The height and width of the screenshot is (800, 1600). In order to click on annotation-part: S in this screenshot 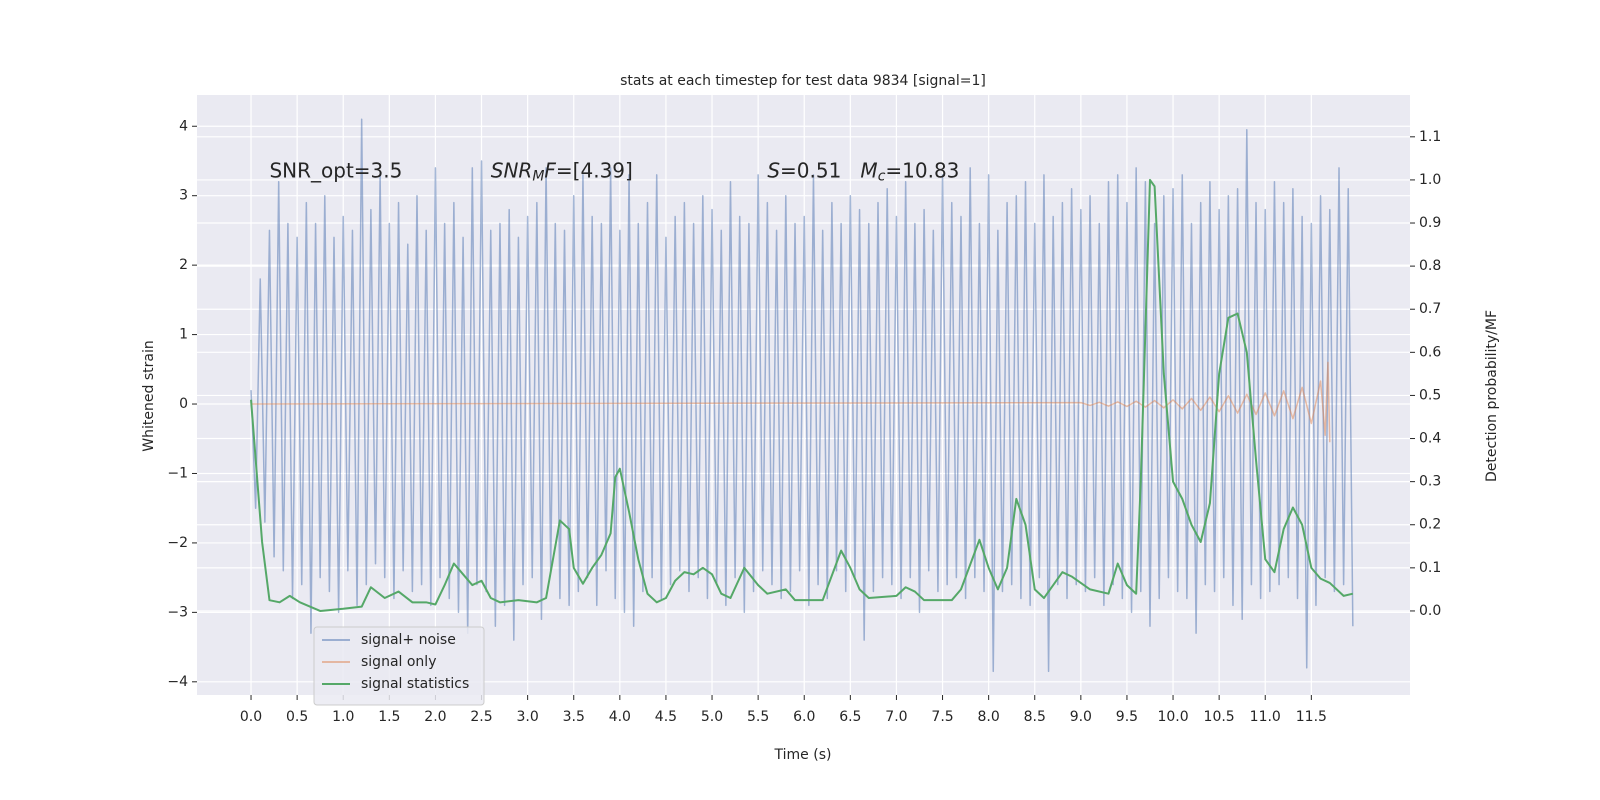, I will do `click(773, 170)`.